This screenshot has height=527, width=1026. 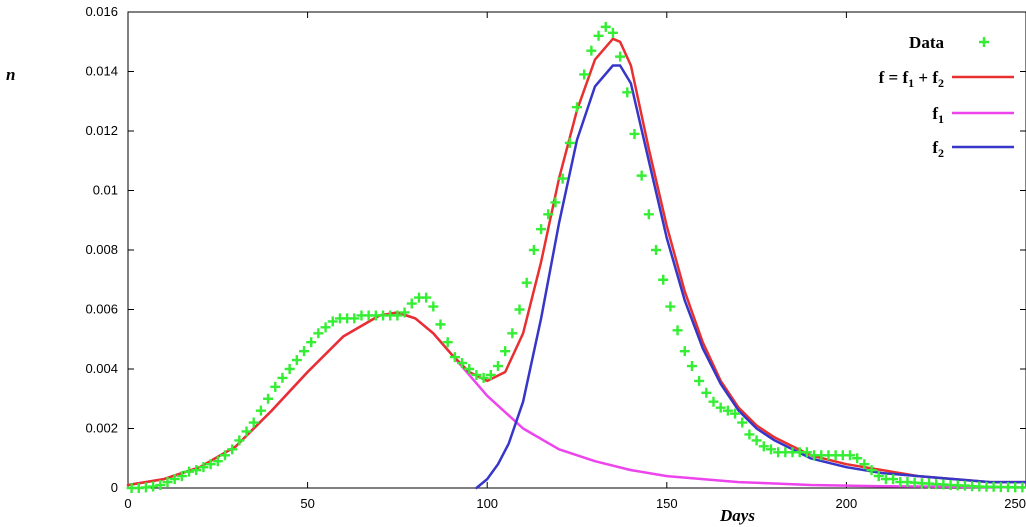 I want to click on legend-text-part: f, so click(x=935, y=147).